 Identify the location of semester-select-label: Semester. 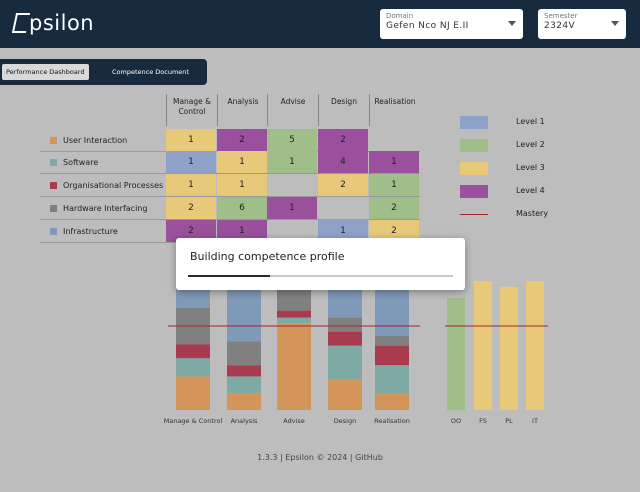
(561, 16).